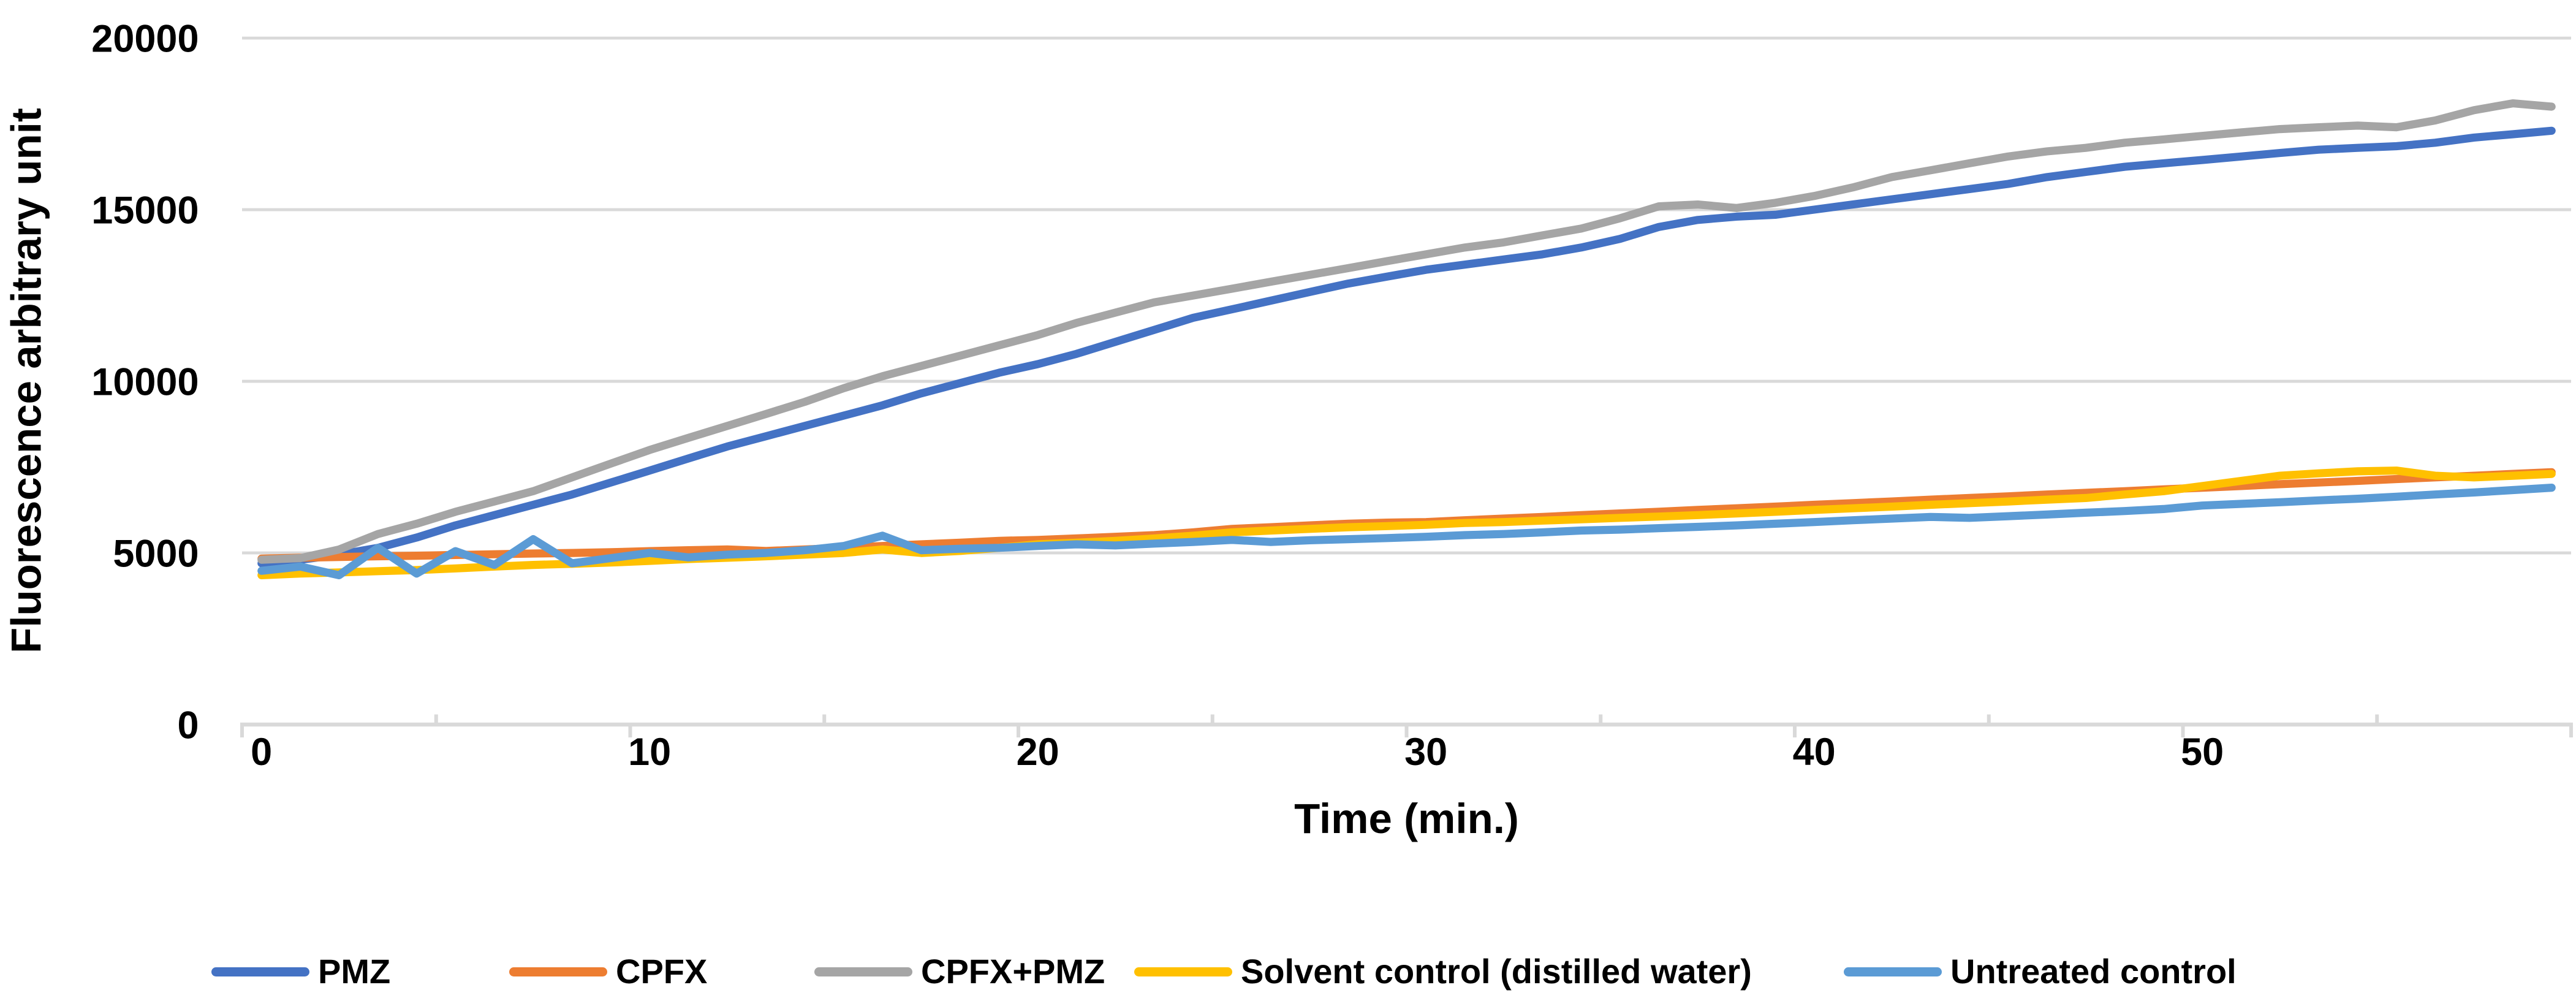  Describe the element at coordinates (1893, 971) in the screenshot. I see `legend-swatch-untreated-control` at that location.